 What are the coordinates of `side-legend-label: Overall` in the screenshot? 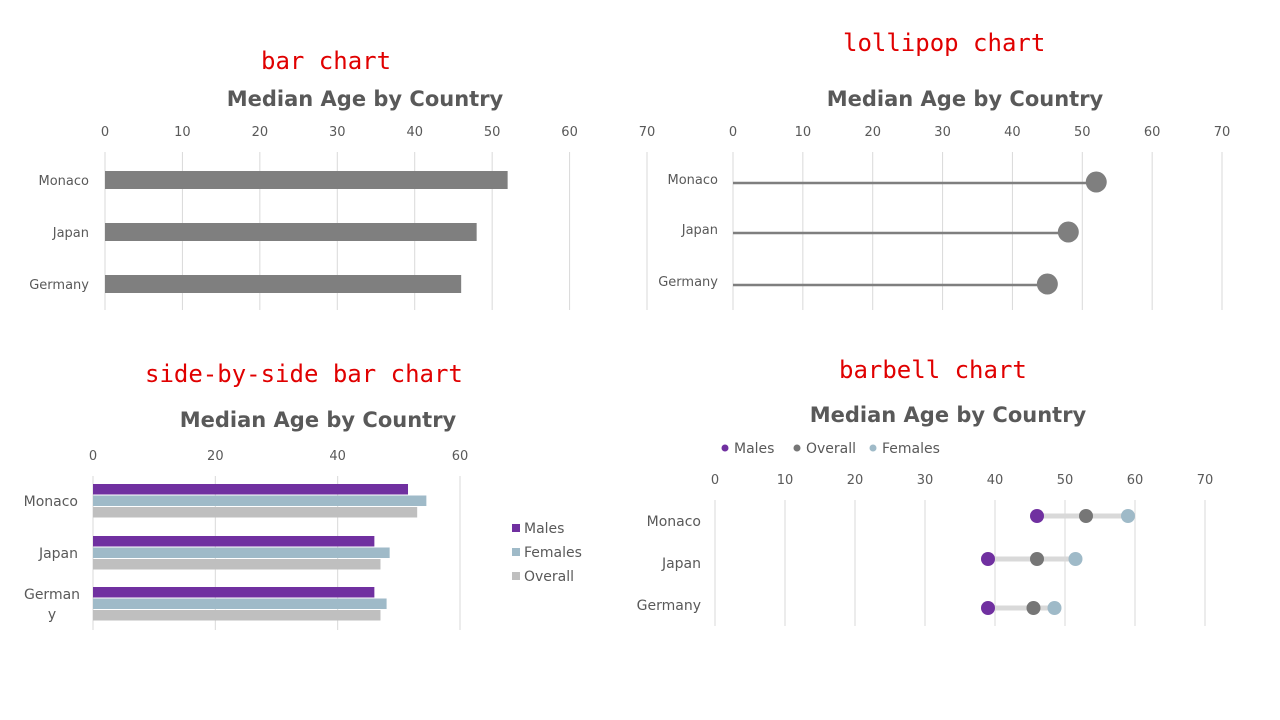 It's located at (549, 577).